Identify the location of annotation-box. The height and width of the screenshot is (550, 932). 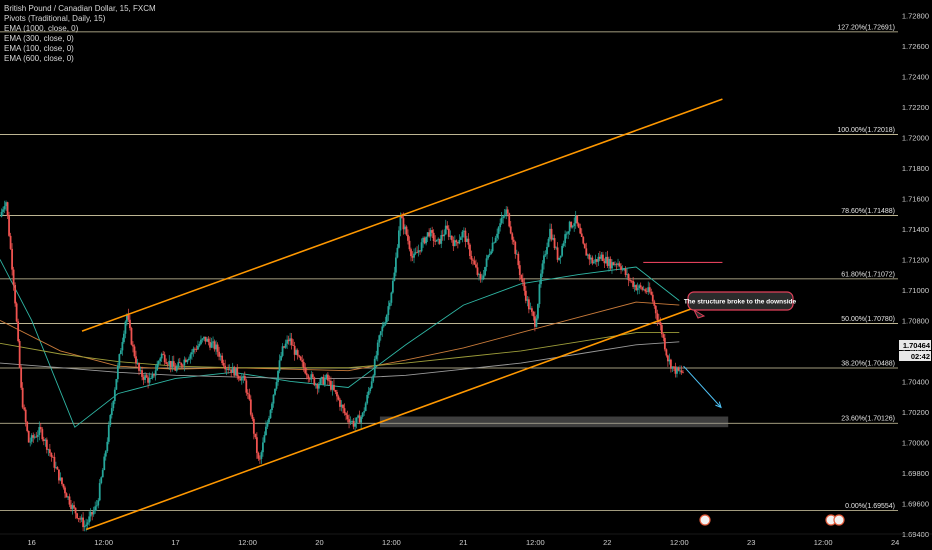
(740, 301).